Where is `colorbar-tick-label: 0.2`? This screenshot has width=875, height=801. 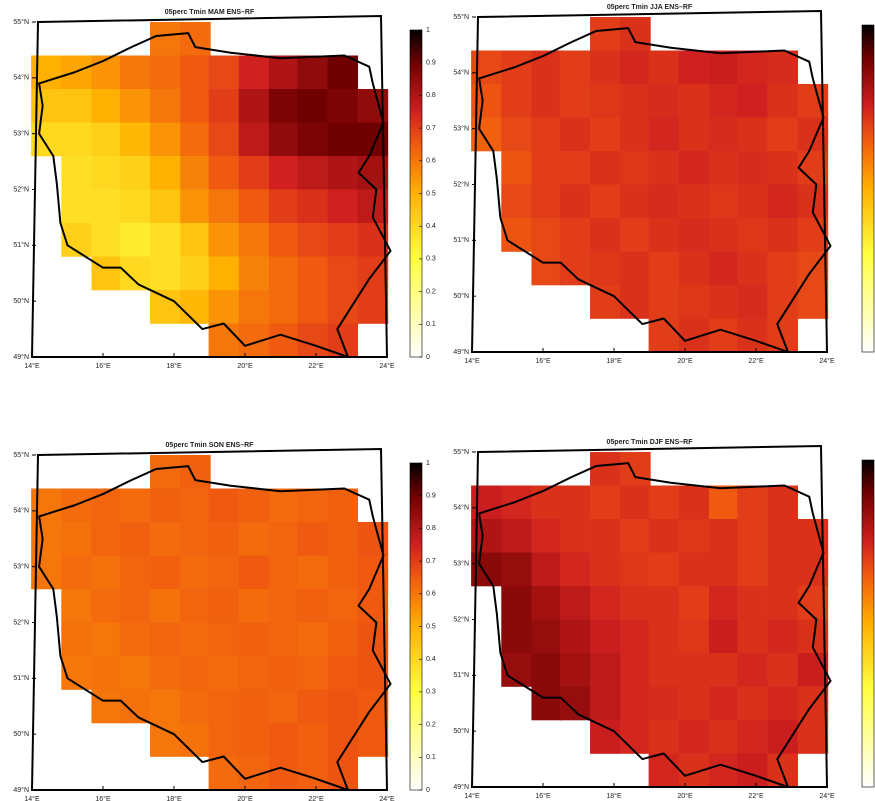 colorbar-tick-label: 0.2 is located at coordinates (431, 291).